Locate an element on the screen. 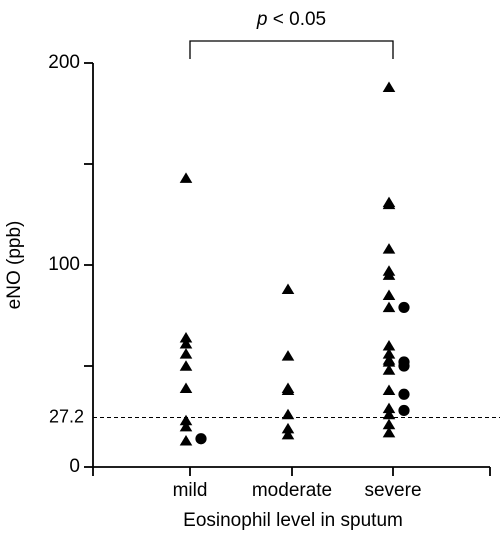 The image size is (500, 536). reference-line-label: 27.2 is located at coordinates (66, 416).